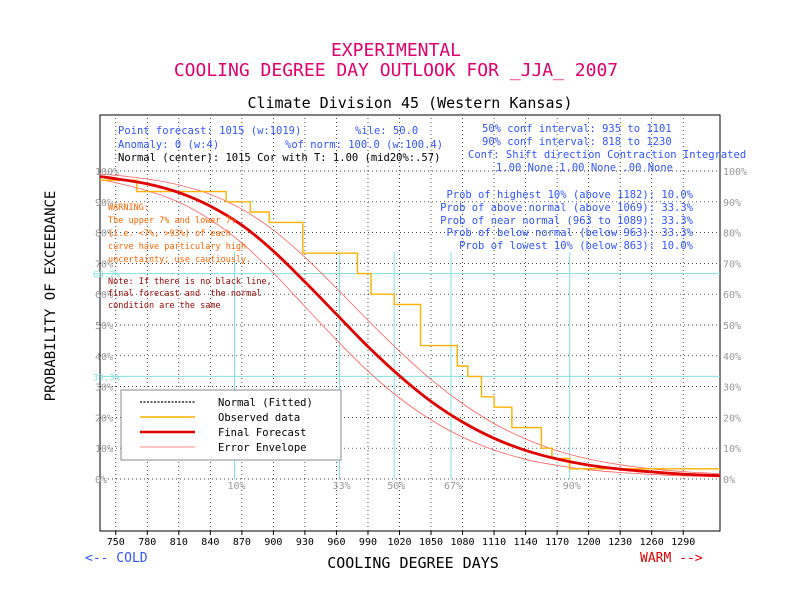 This screenshot has height=612, width=792. What do you see at coordinates (589, 542) in the screenshot?
I see `x-tick-label: 1200` at bounding box center [589, 542].